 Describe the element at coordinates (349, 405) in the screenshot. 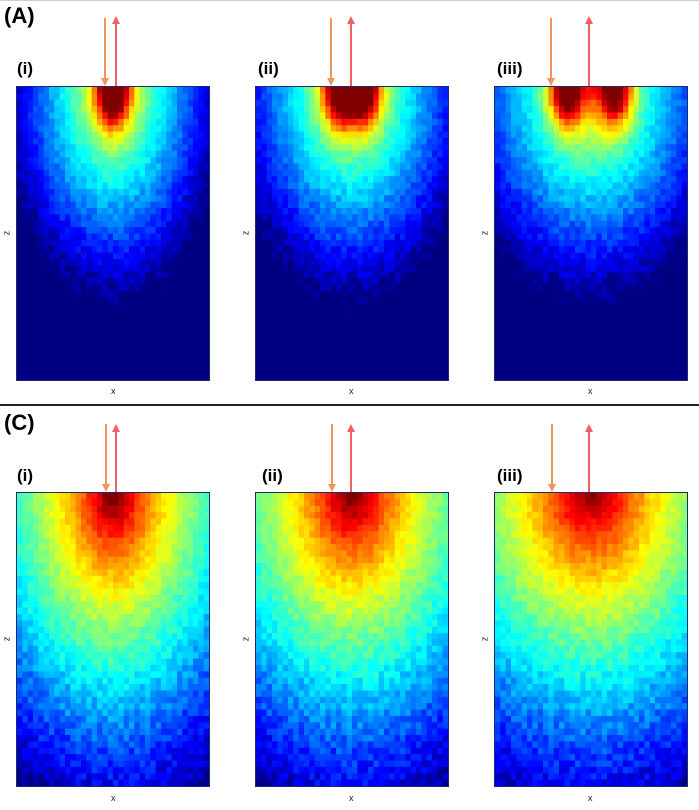

I see `section-divider` at that location.